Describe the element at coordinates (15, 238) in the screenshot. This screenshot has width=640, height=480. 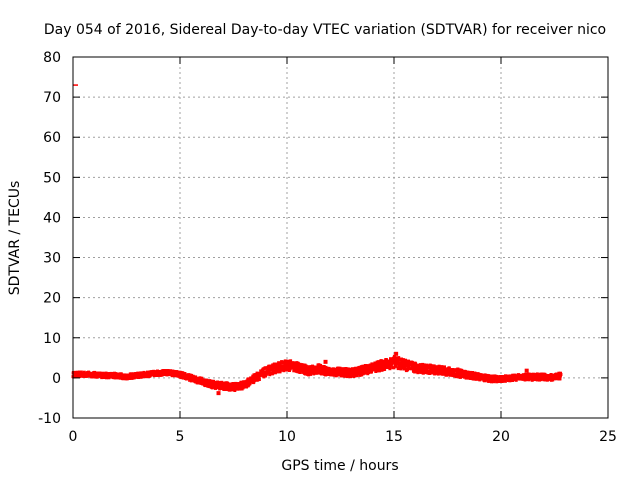
I see `y-axis-label: SDTVAR / TECUs` at that location.